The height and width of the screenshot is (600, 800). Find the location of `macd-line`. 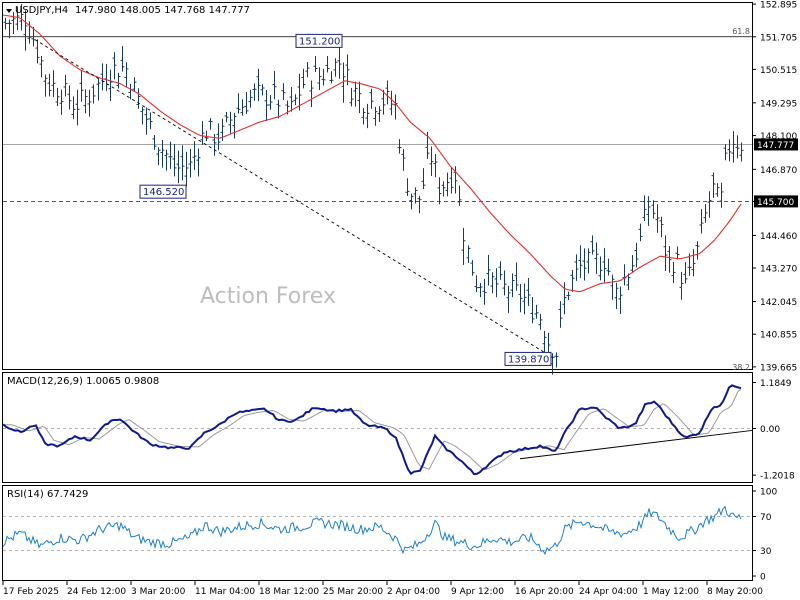

macd-line is located at coordinates (372, 430).